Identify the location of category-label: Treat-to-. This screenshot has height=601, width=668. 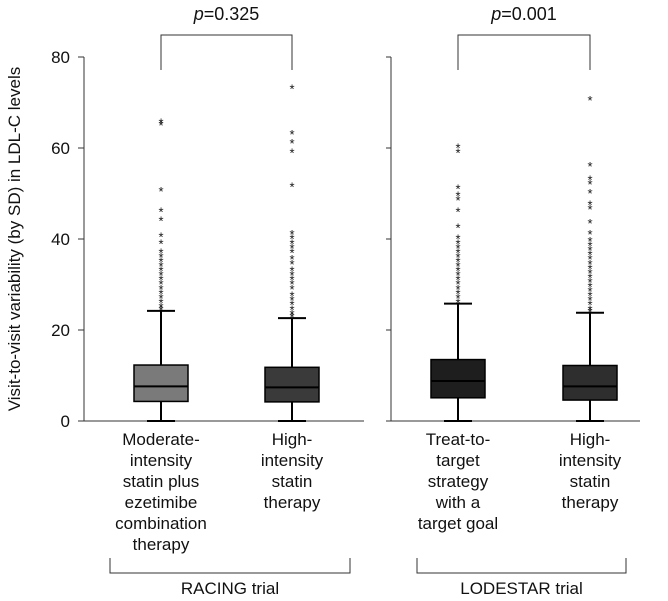
(458, 439).